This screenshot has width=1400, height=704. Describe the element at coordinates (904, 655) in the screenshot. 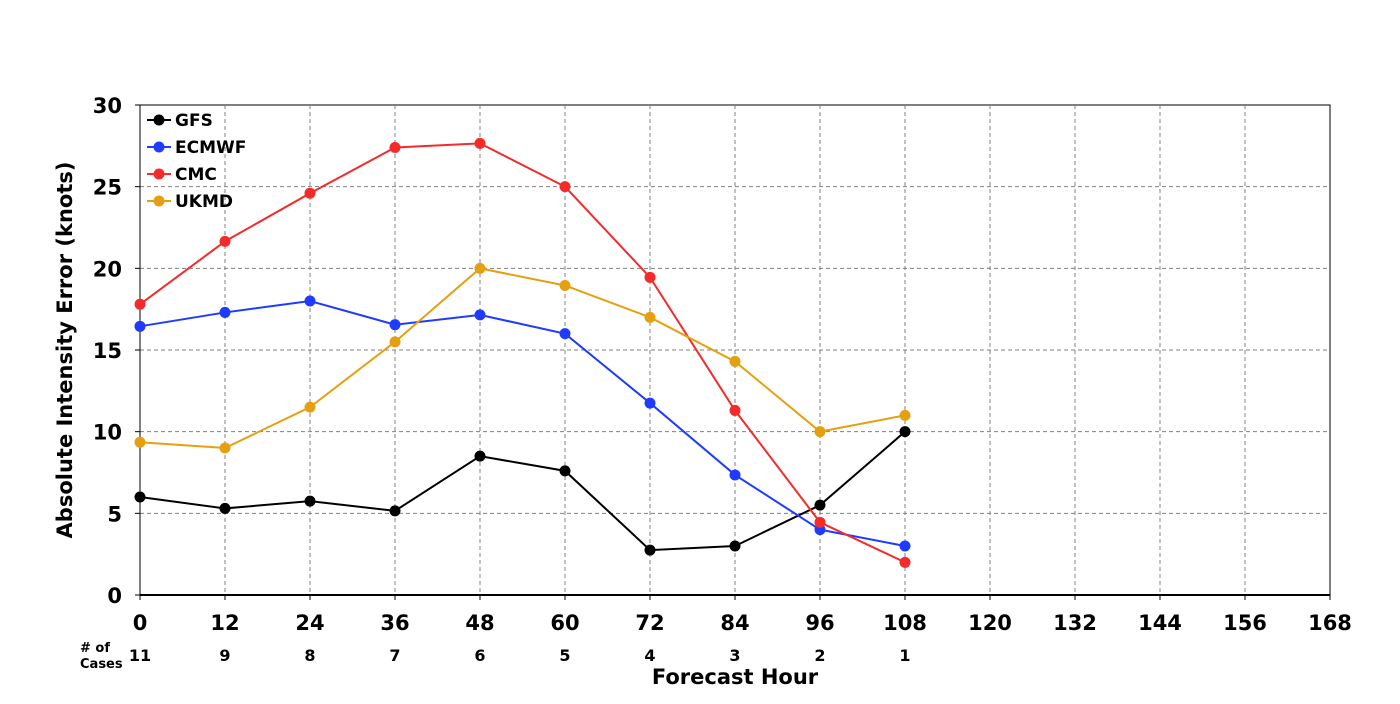

I see `case-count-label: 1` at that location.